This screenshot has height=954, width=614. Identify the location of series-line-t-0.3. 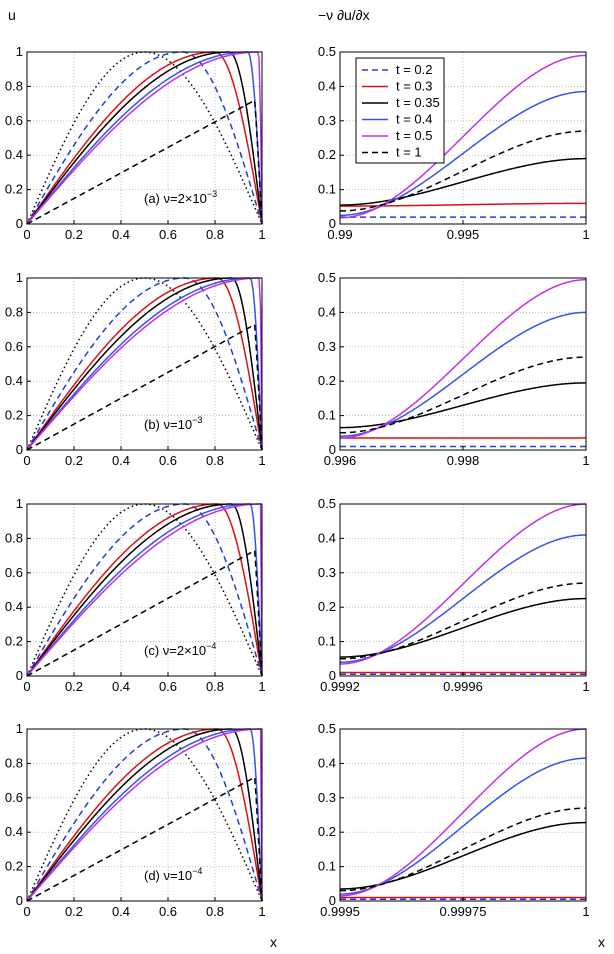
(144, 138).